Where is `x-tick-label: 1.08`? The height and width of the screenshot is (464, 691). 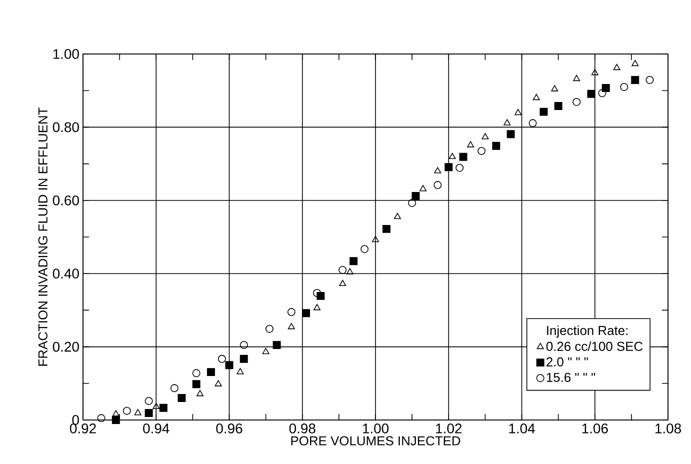 x-tick-label: 1.08 is located at coordinates (668, 429).